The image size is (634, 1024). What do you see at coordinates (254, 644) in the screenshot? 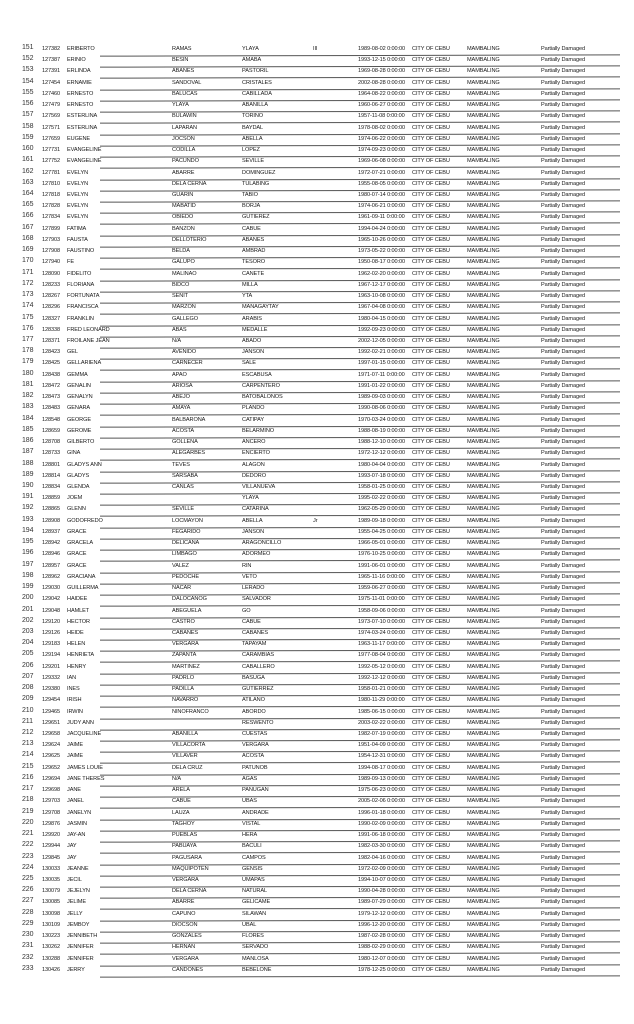
I see `last-name: TAPAYAM` at bounding box center [254, 644].